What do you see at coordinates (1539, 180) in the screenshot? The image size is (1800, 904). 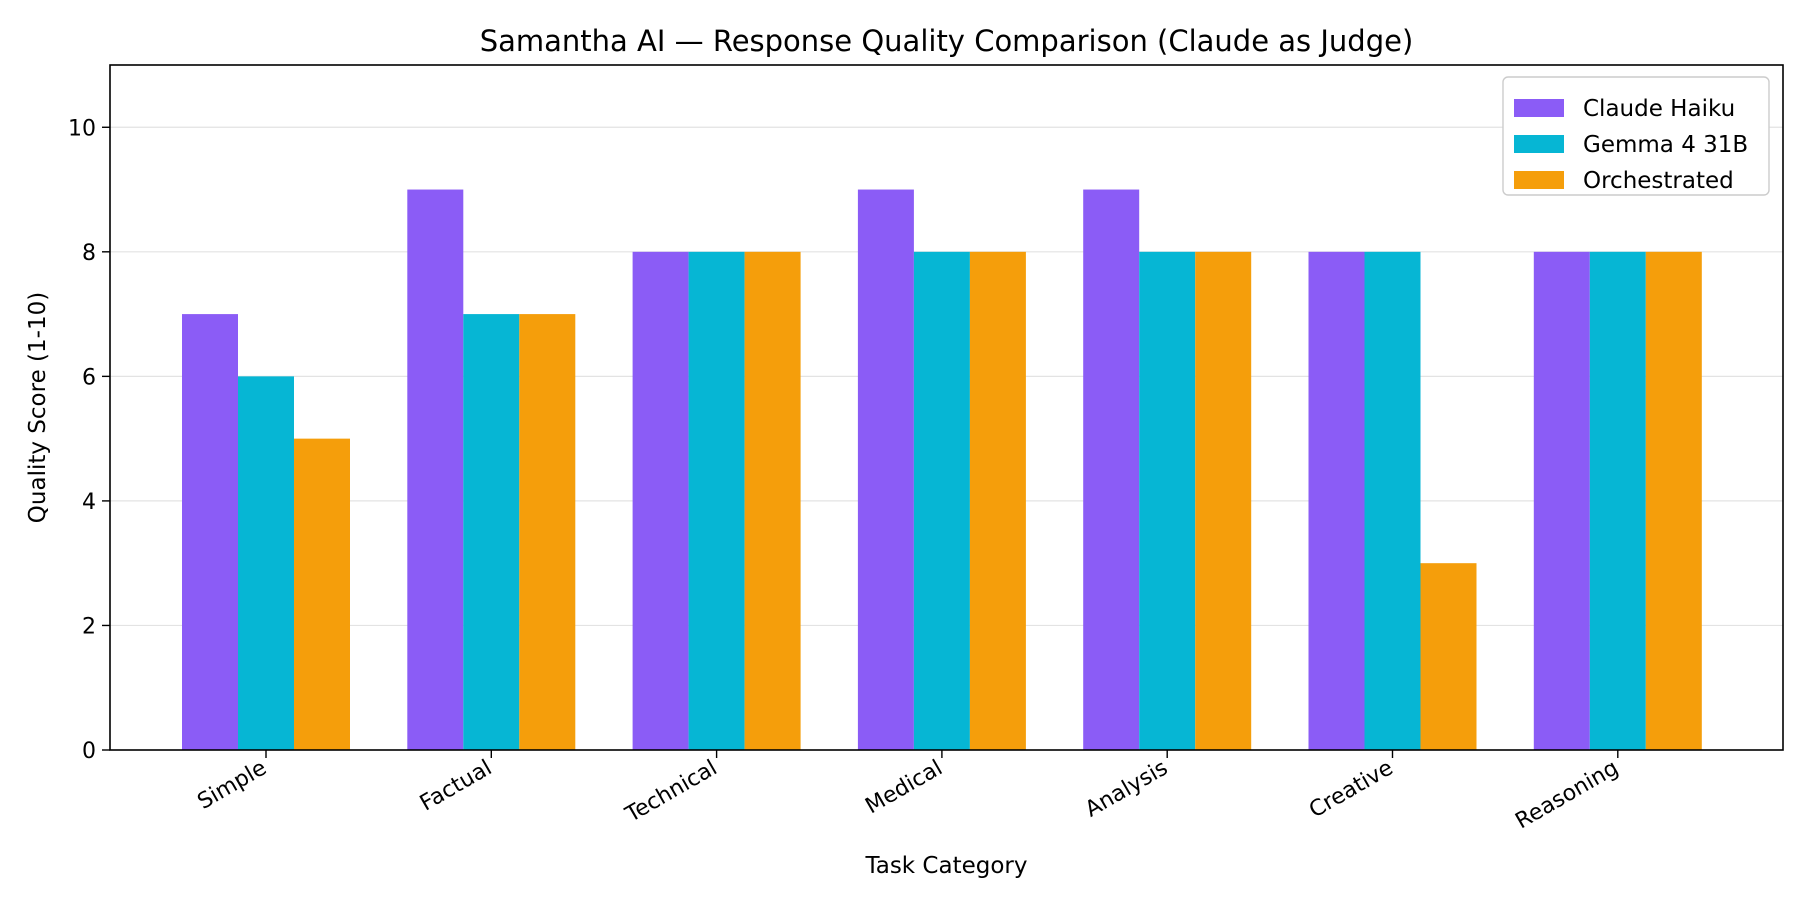 I see `legend-swatch-orchestrated` at bounding box center [1539, 180].